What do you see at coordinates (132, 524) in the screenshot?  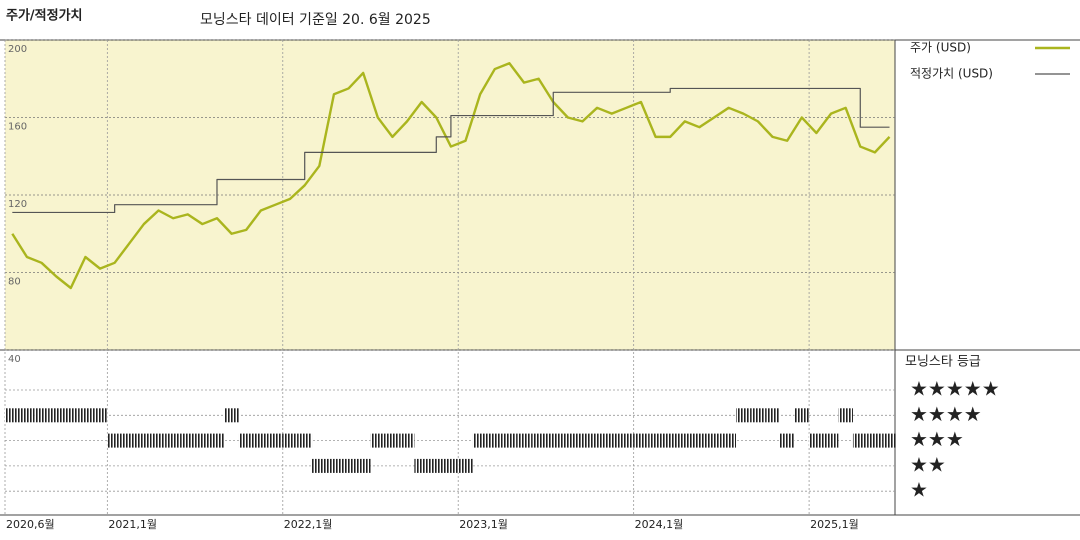 I see `x-tick-label: 2021,1월` at bounding box center [132, 524].